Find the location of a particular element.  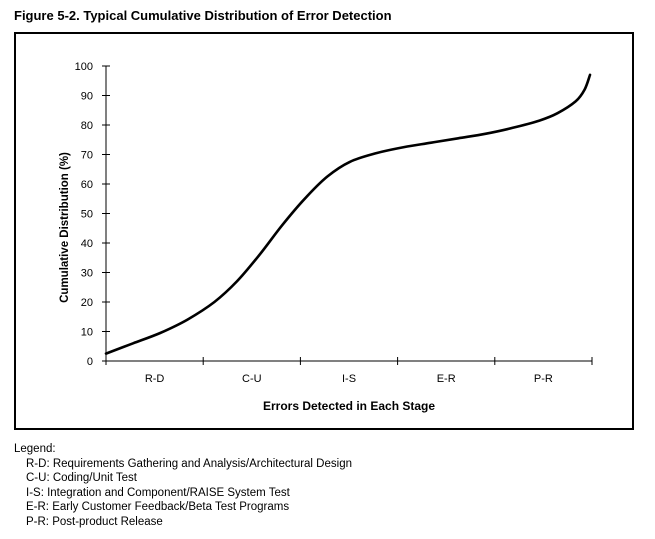

y-tick-label: 100 is located at coordinates (84, 67).